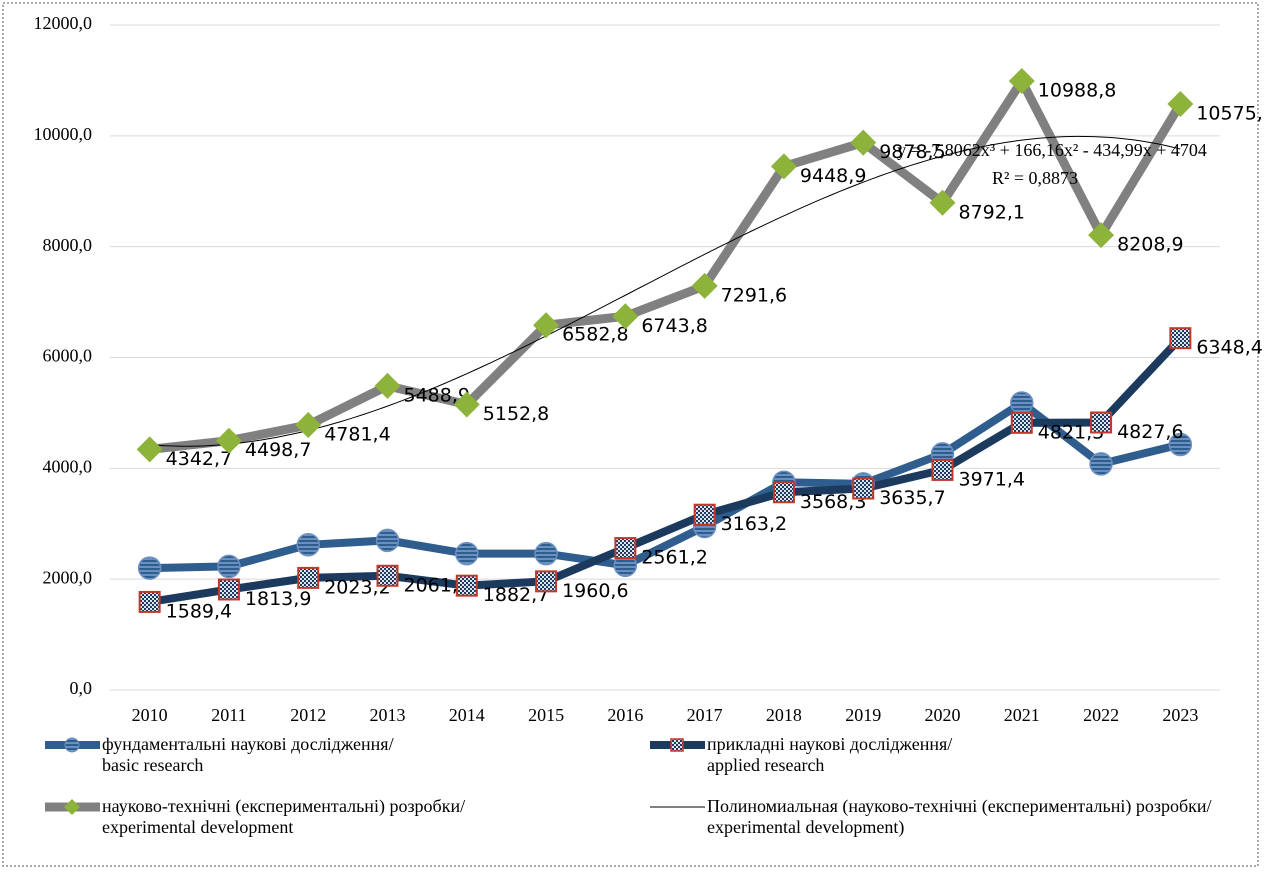 This screenshot has width=1264, height=877. Describe the element at coordinates (467, 715) in the screenshot. I see `x-tick-label: 2014` at that location.